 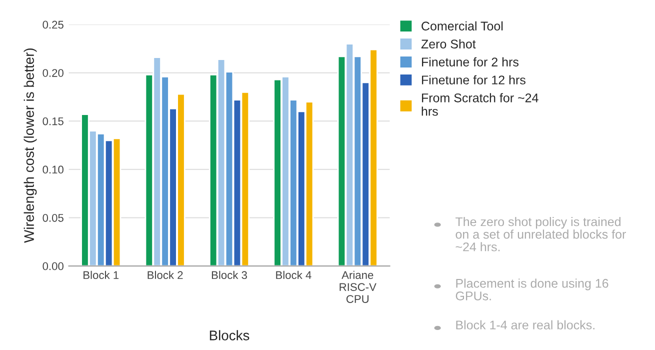 I want to click on x-tick-label: Block 2, so click(x=165, y=275).